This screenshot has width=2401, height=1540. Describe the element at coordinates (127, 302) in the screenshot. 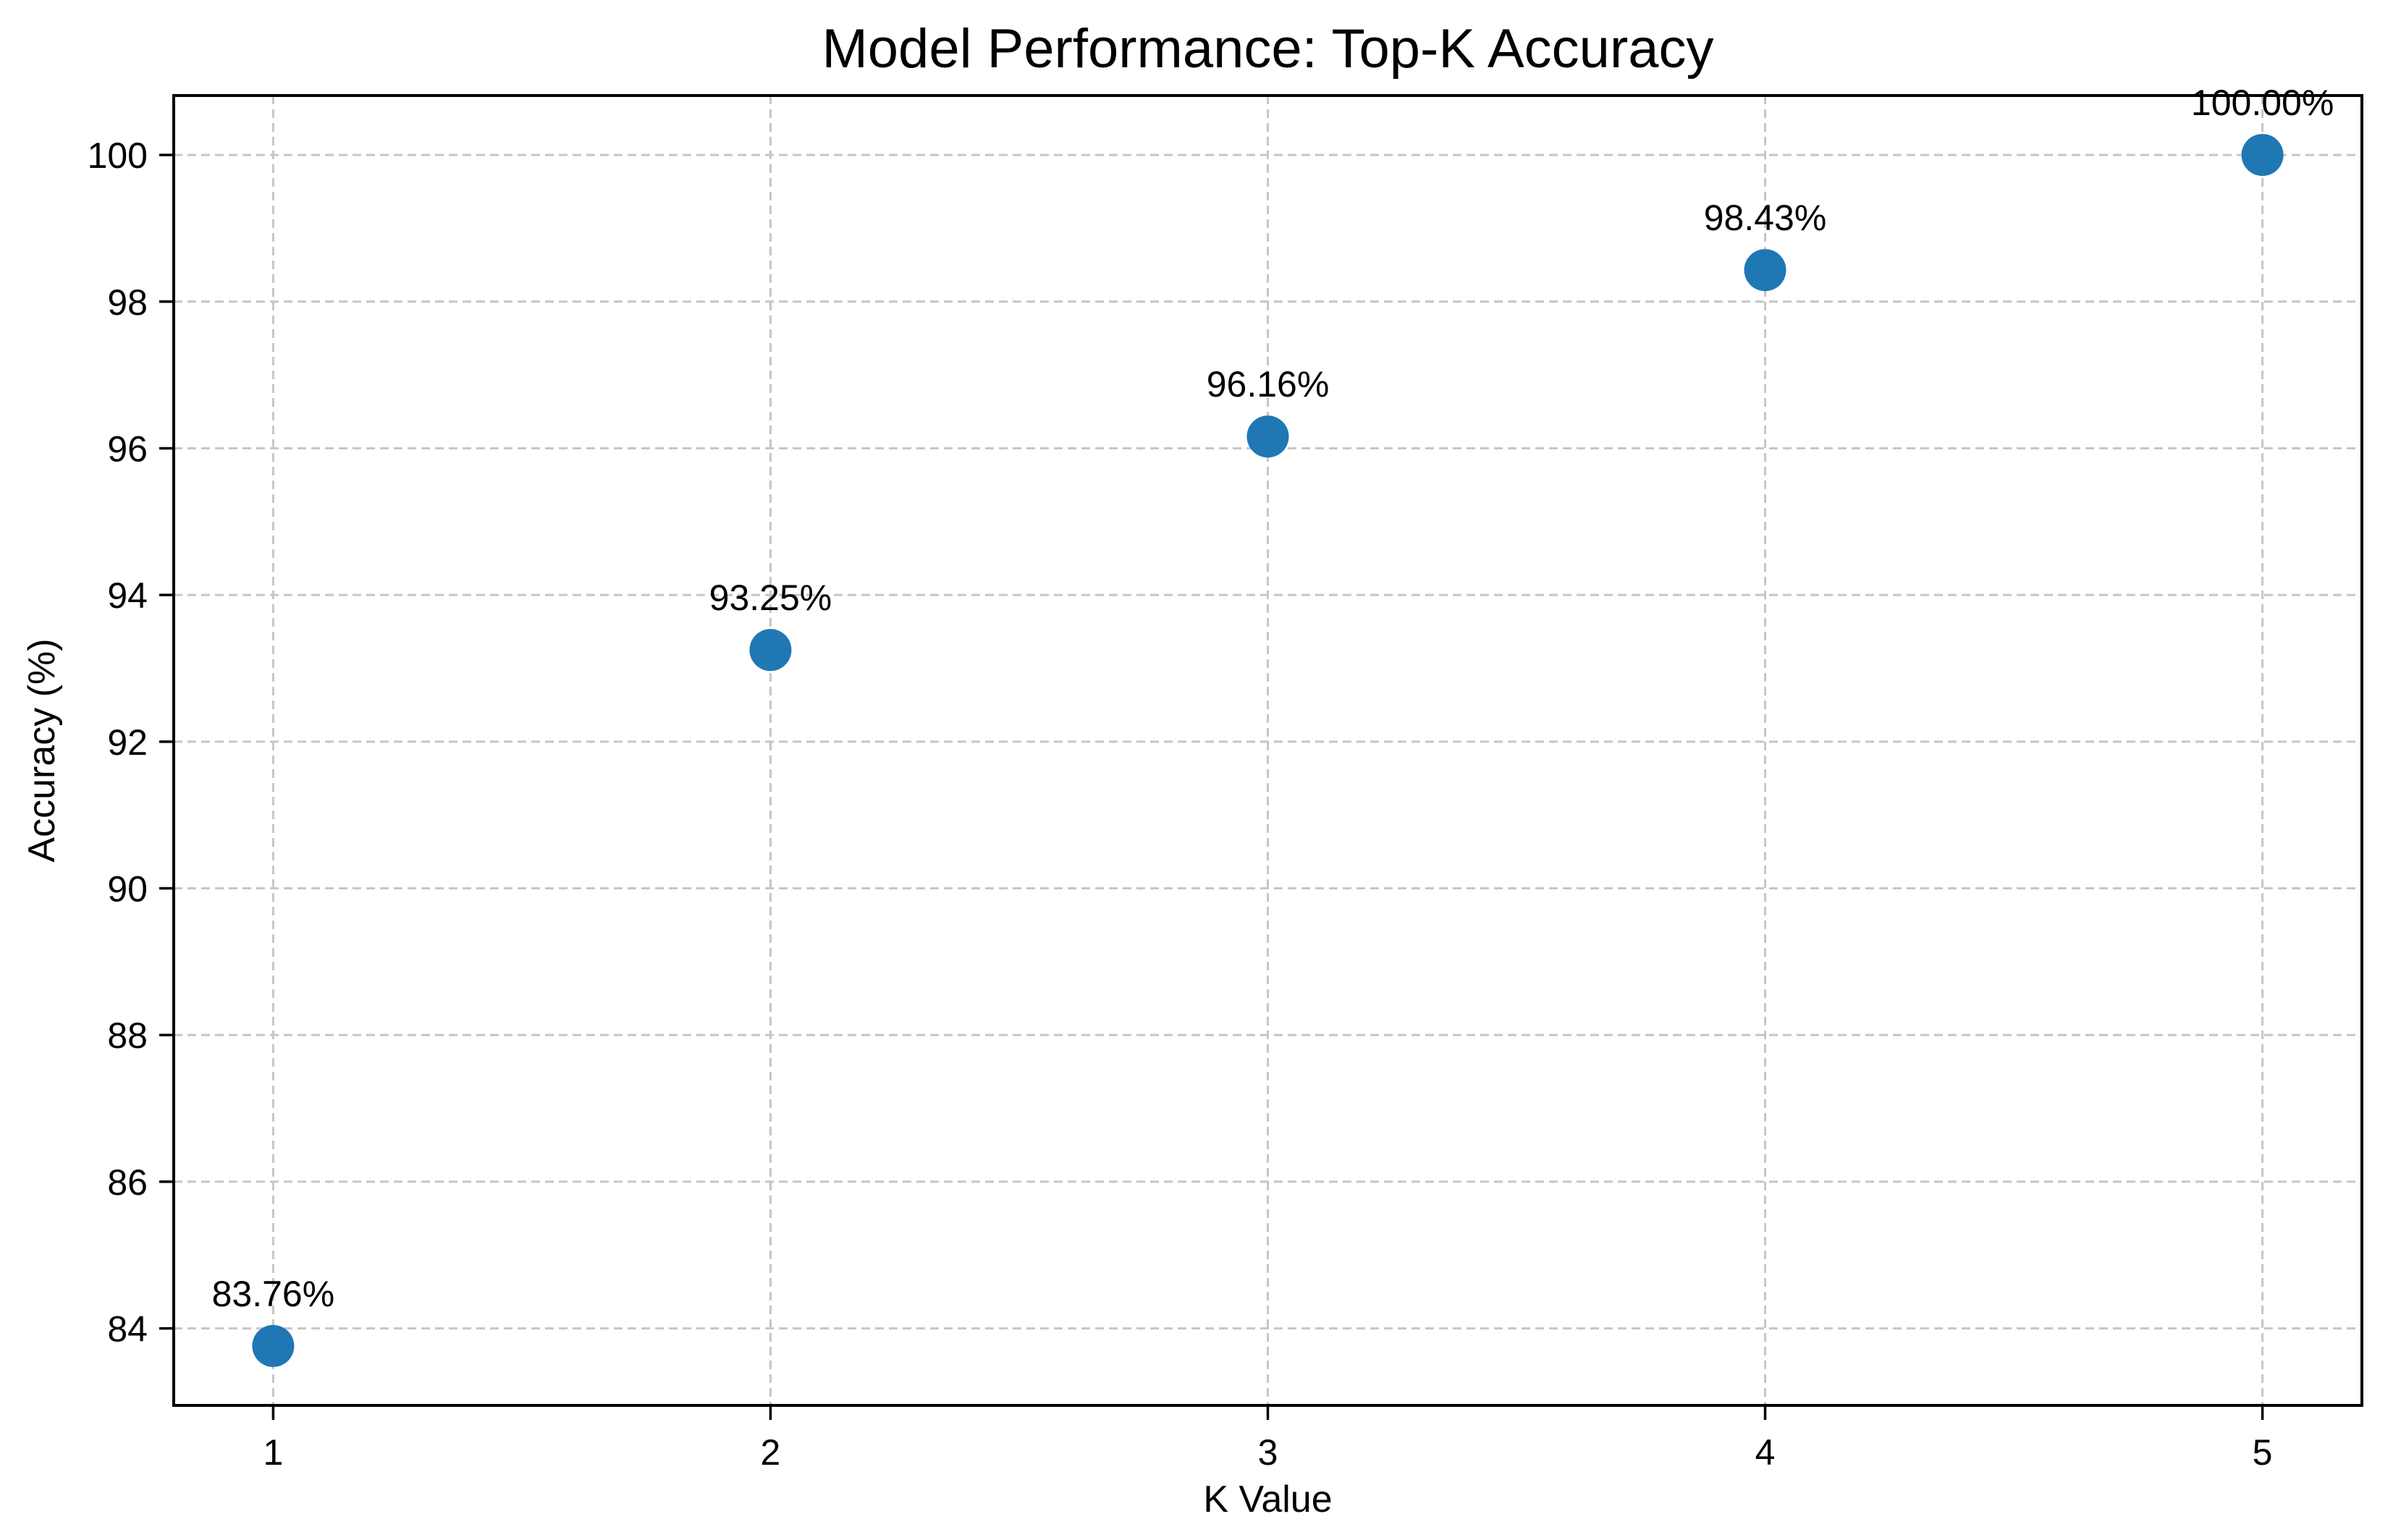

I see `y-tick-label: 98` at that location.